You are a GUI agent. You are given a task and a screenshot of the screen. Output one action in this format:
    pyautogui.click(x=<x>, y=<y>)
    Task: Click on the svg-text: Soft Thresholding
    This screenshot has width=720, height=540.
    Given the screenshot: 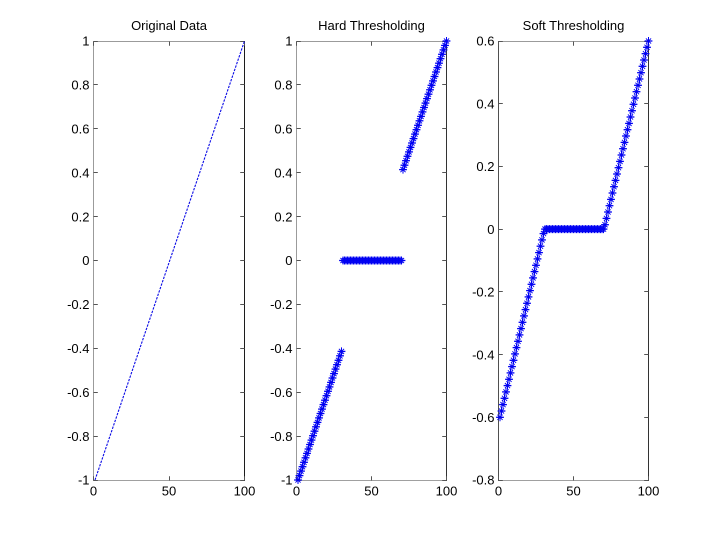 What is the action you would take?
    pyautogui.click(x=574, y=25)
    